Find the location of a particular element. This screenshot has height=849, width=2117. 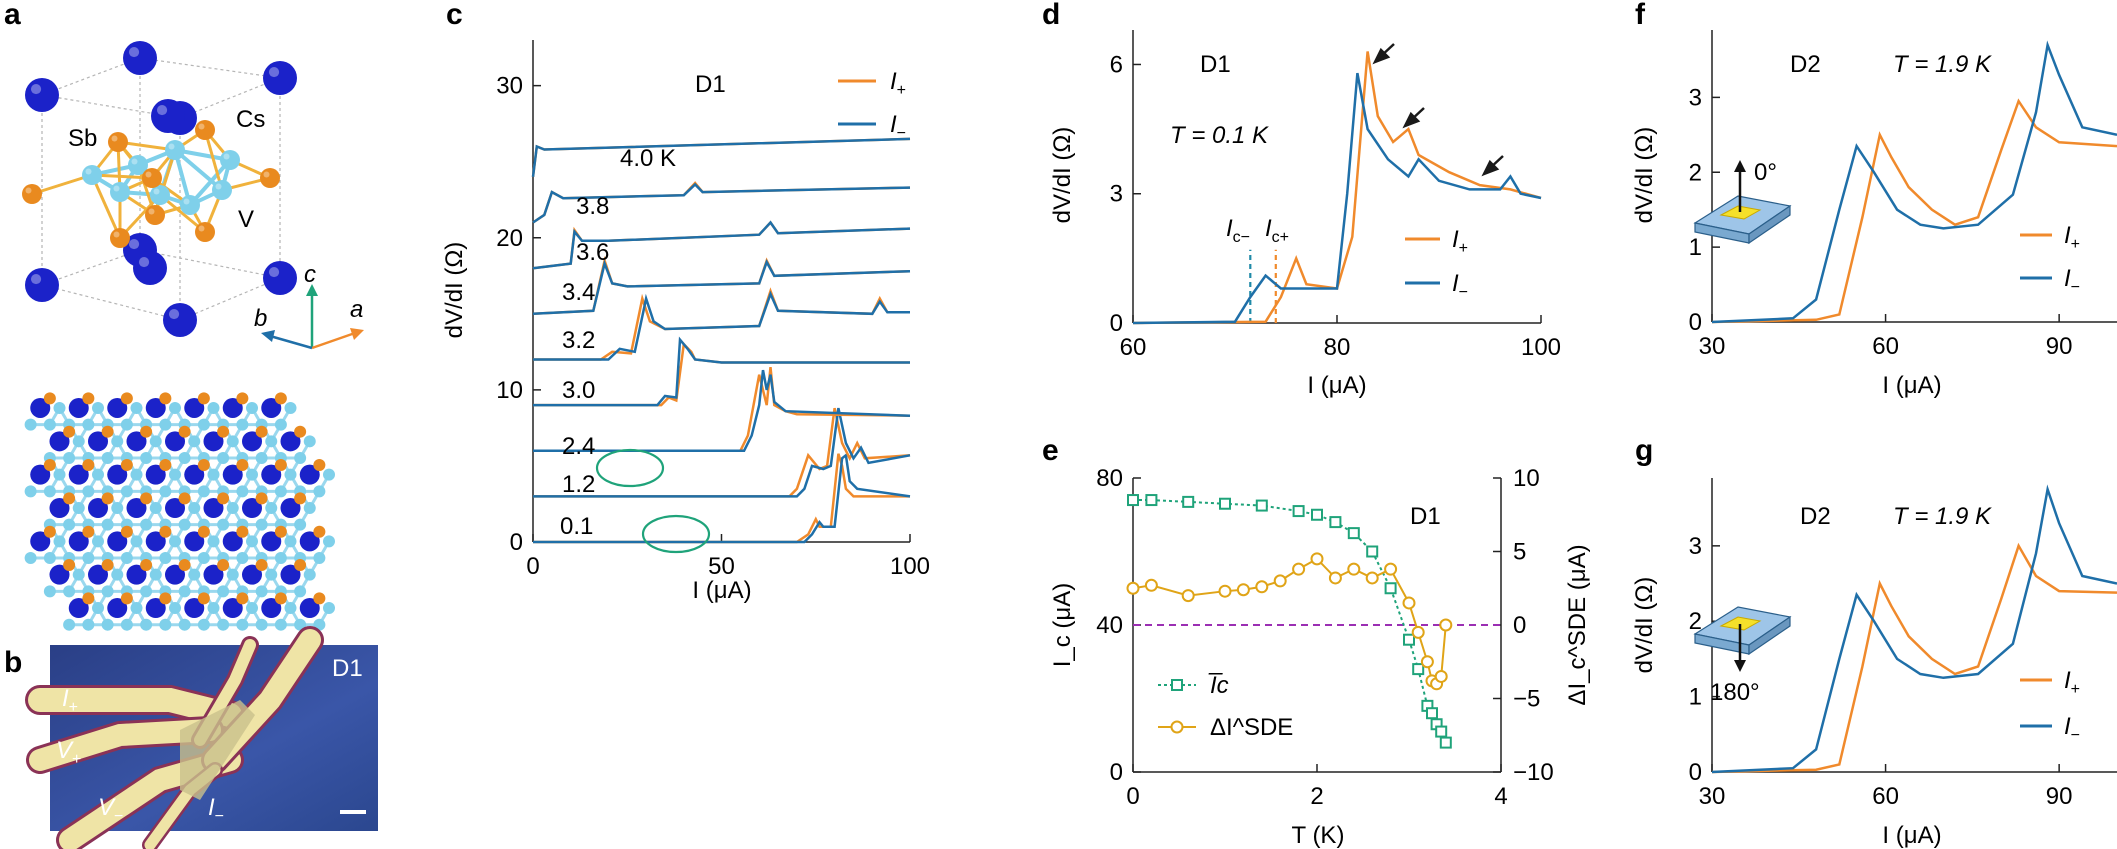

legend-e-ic-marker is located at coordinates (1177, 685).